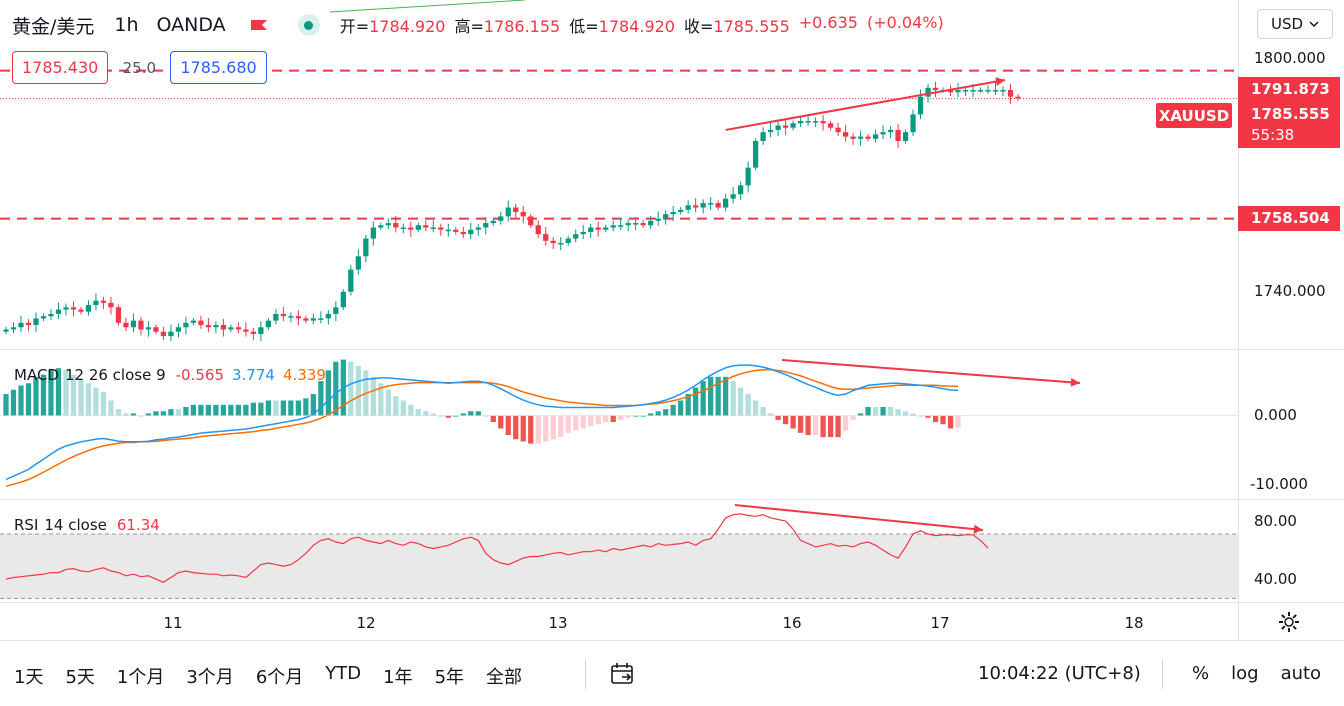 This screenshot has height=706, width=1344. What do you see at coordinates (126, 25) in the screenshot?
I see `interval-label: 1h` at bounding box center [126, 25].